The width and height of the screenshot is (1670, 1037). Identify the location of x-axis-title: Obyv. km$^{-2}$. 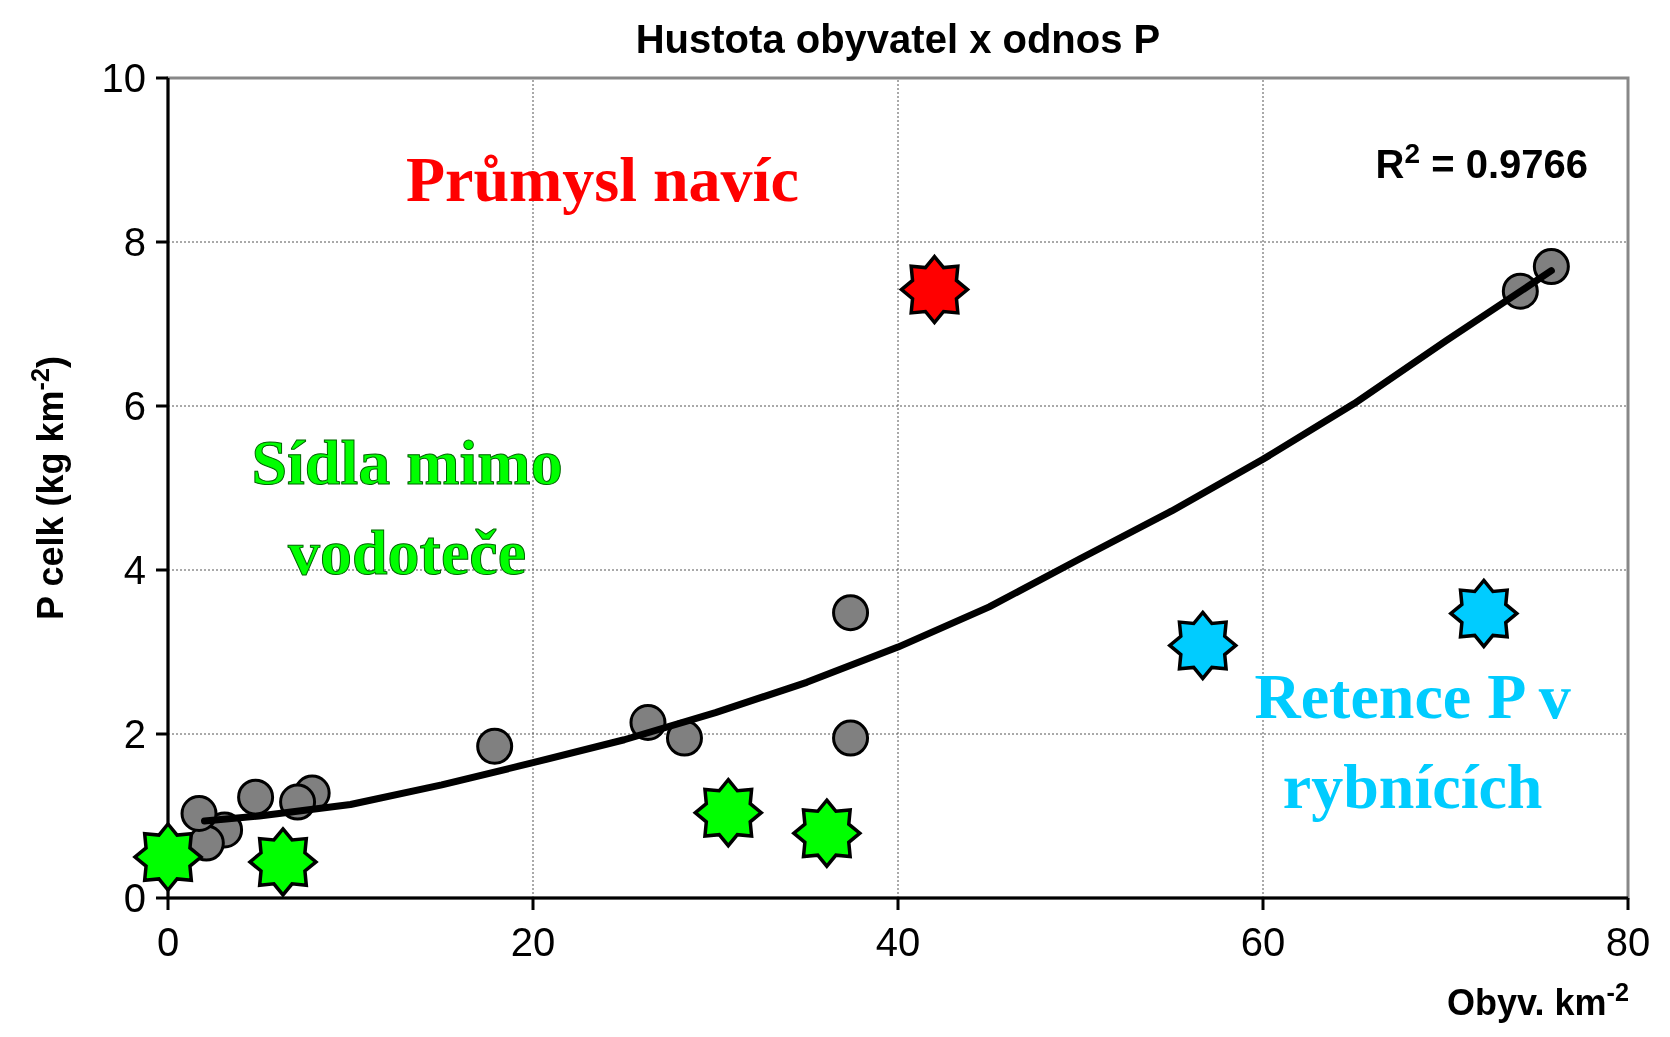
(1538, 1000).